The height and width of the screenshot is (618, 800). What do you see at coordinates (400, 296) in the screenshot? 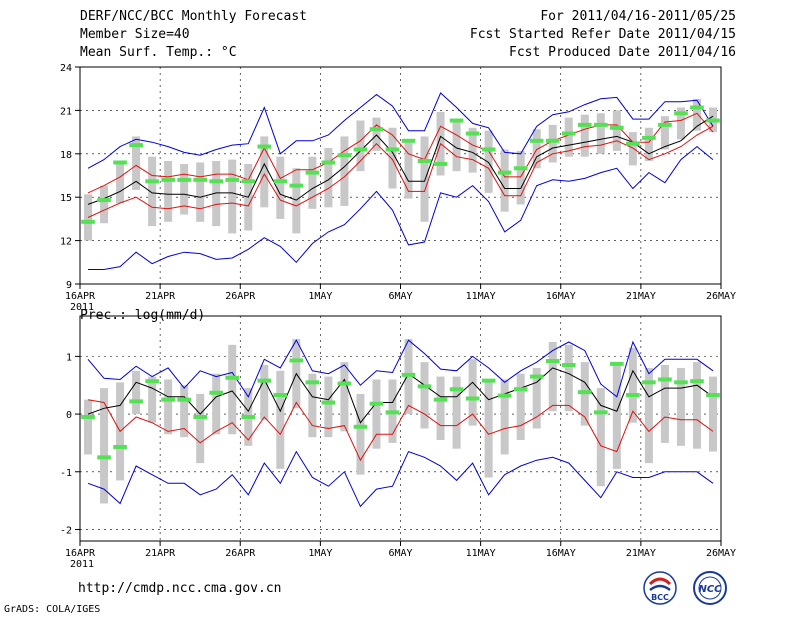
I see `temp-x-tick-label: 6MAY` at bounding box center [400, 296].